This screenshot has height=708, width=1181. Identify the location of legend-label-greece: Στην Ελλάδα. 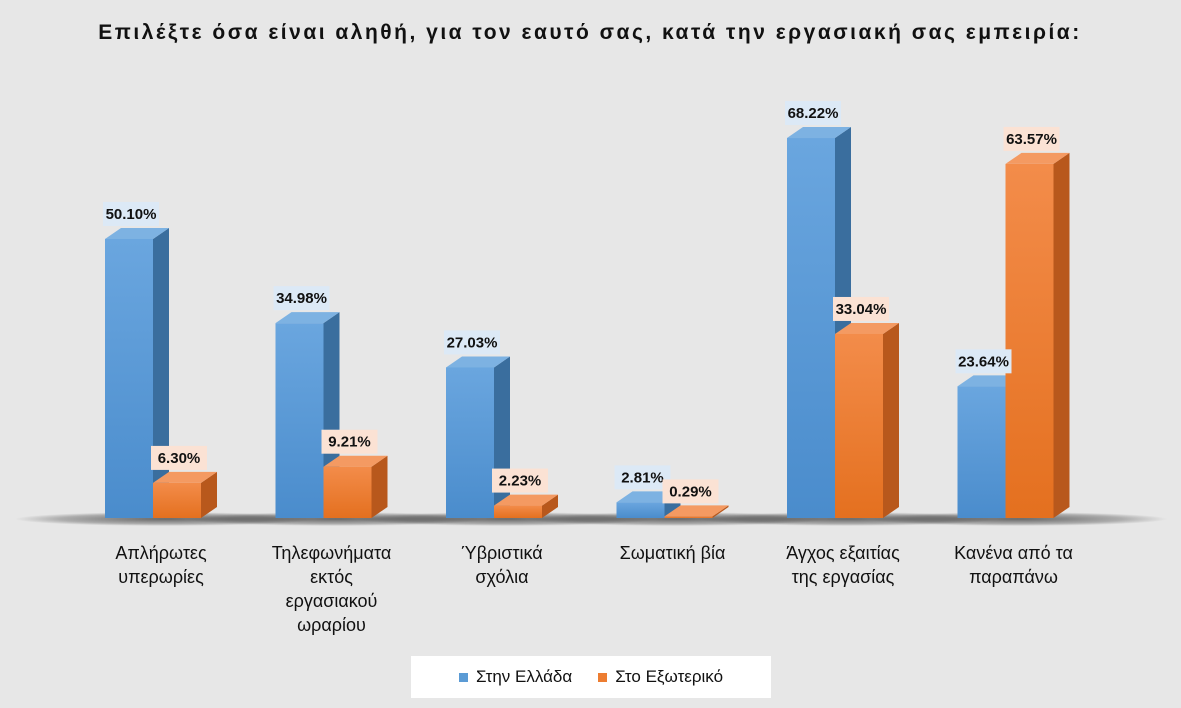
(524, 676).